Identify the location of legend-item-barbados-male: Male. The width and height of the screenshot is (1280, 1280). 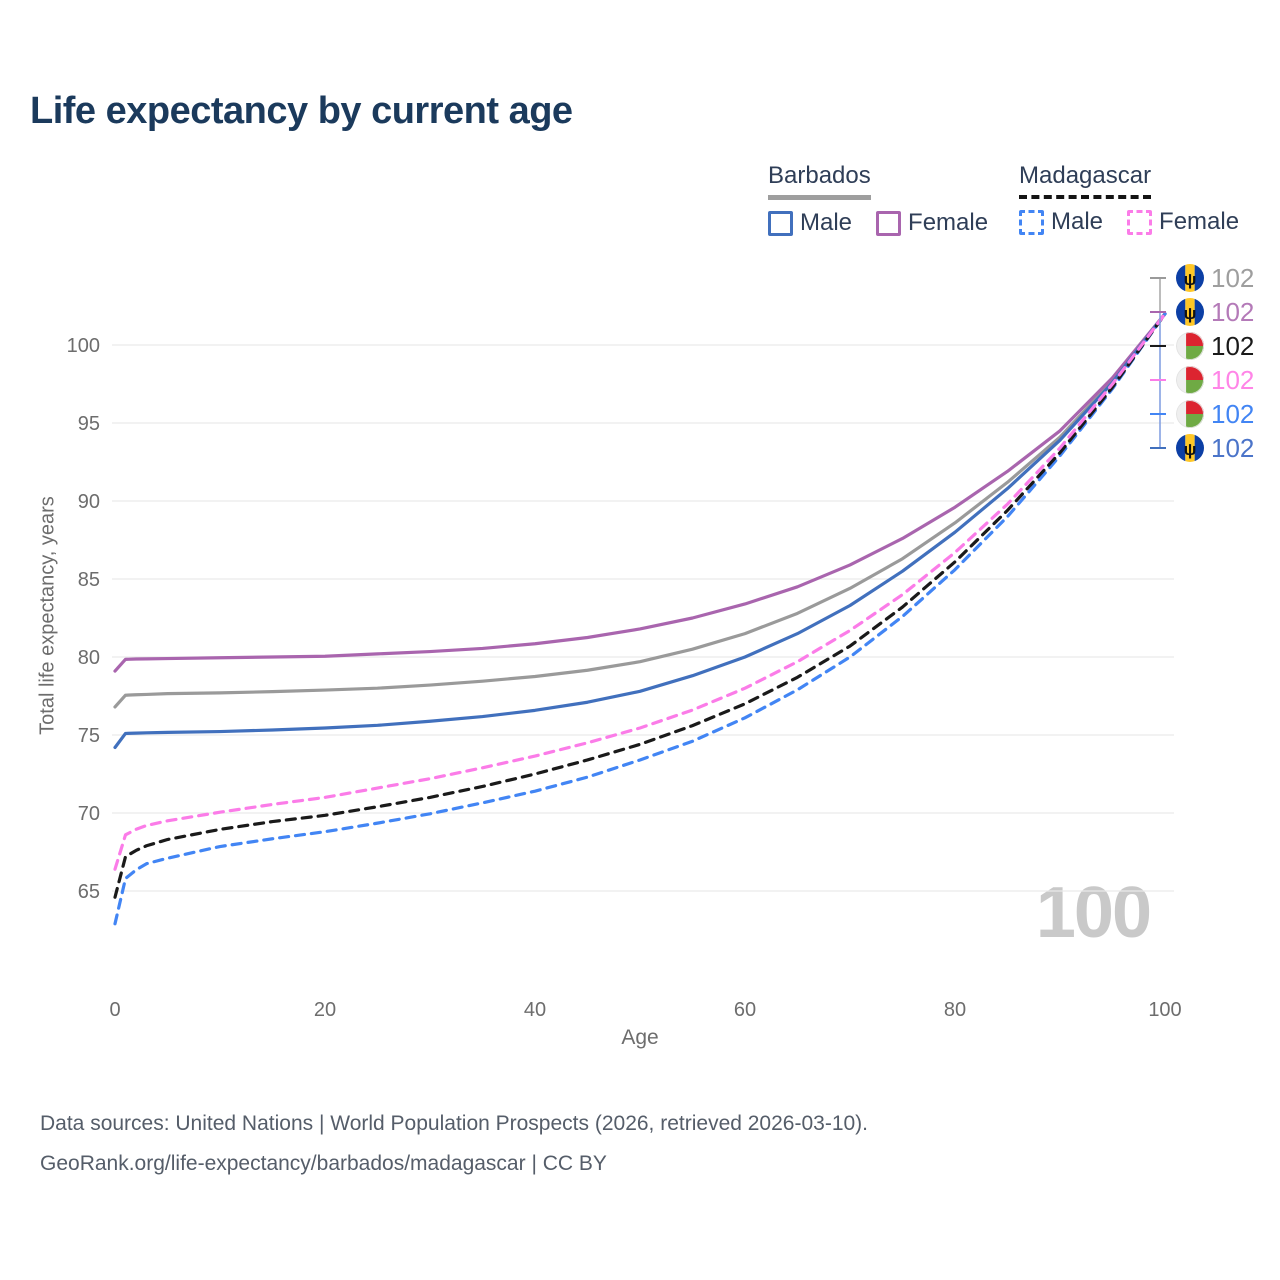
(810, 223).